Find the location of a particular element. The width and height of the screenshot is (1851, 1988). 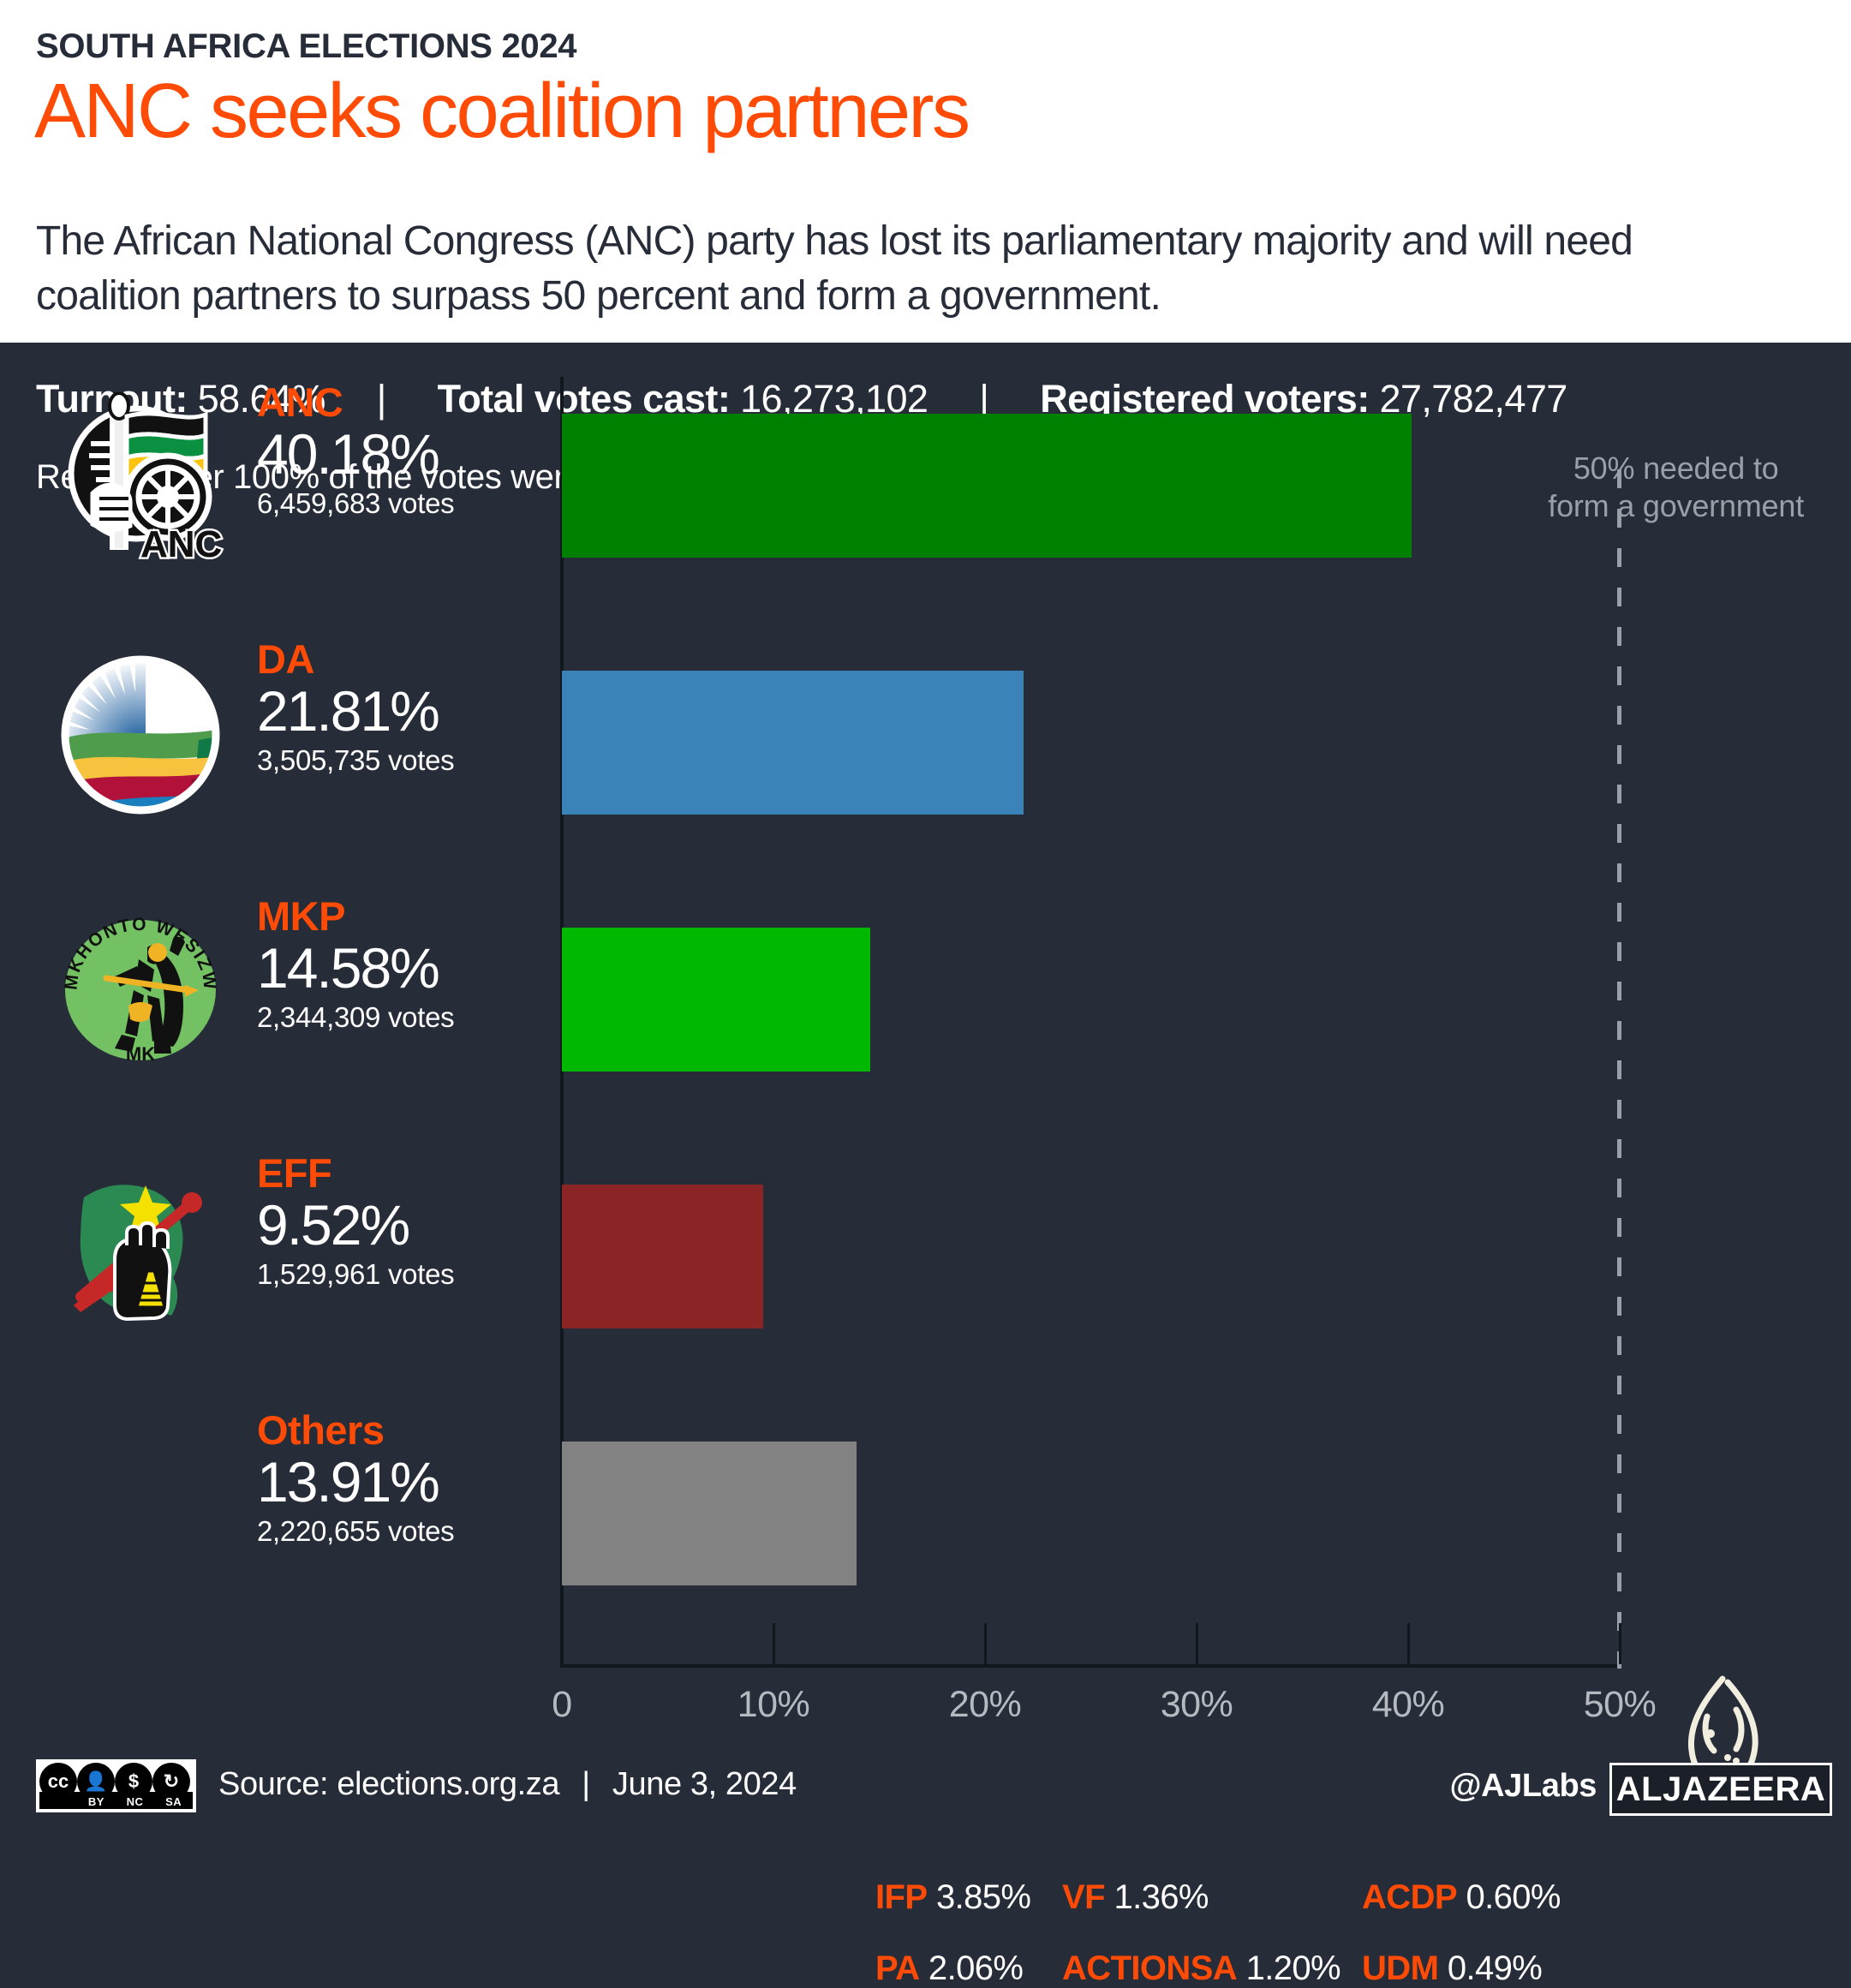

others-party-item: PA 2.06% is located at coordinates (969, 1968).